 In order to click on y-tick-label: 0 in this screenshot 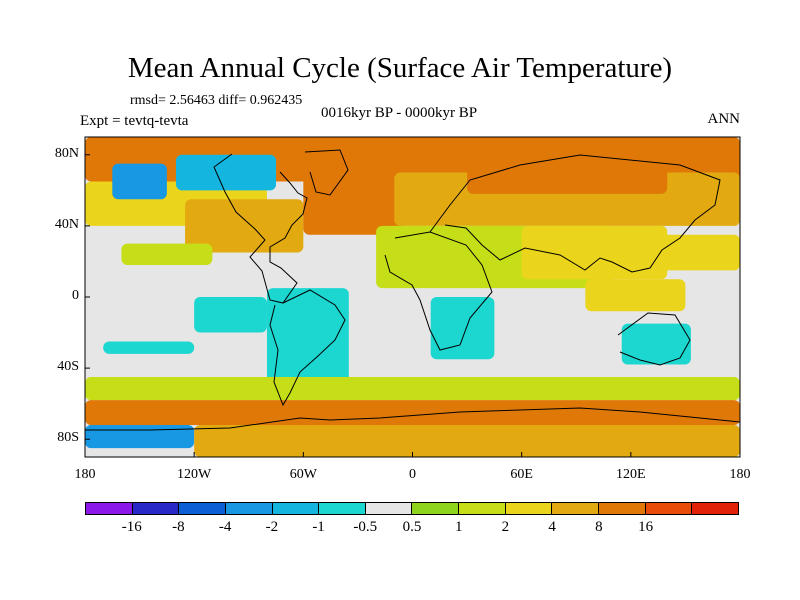, I will do `click(75, 295)`.